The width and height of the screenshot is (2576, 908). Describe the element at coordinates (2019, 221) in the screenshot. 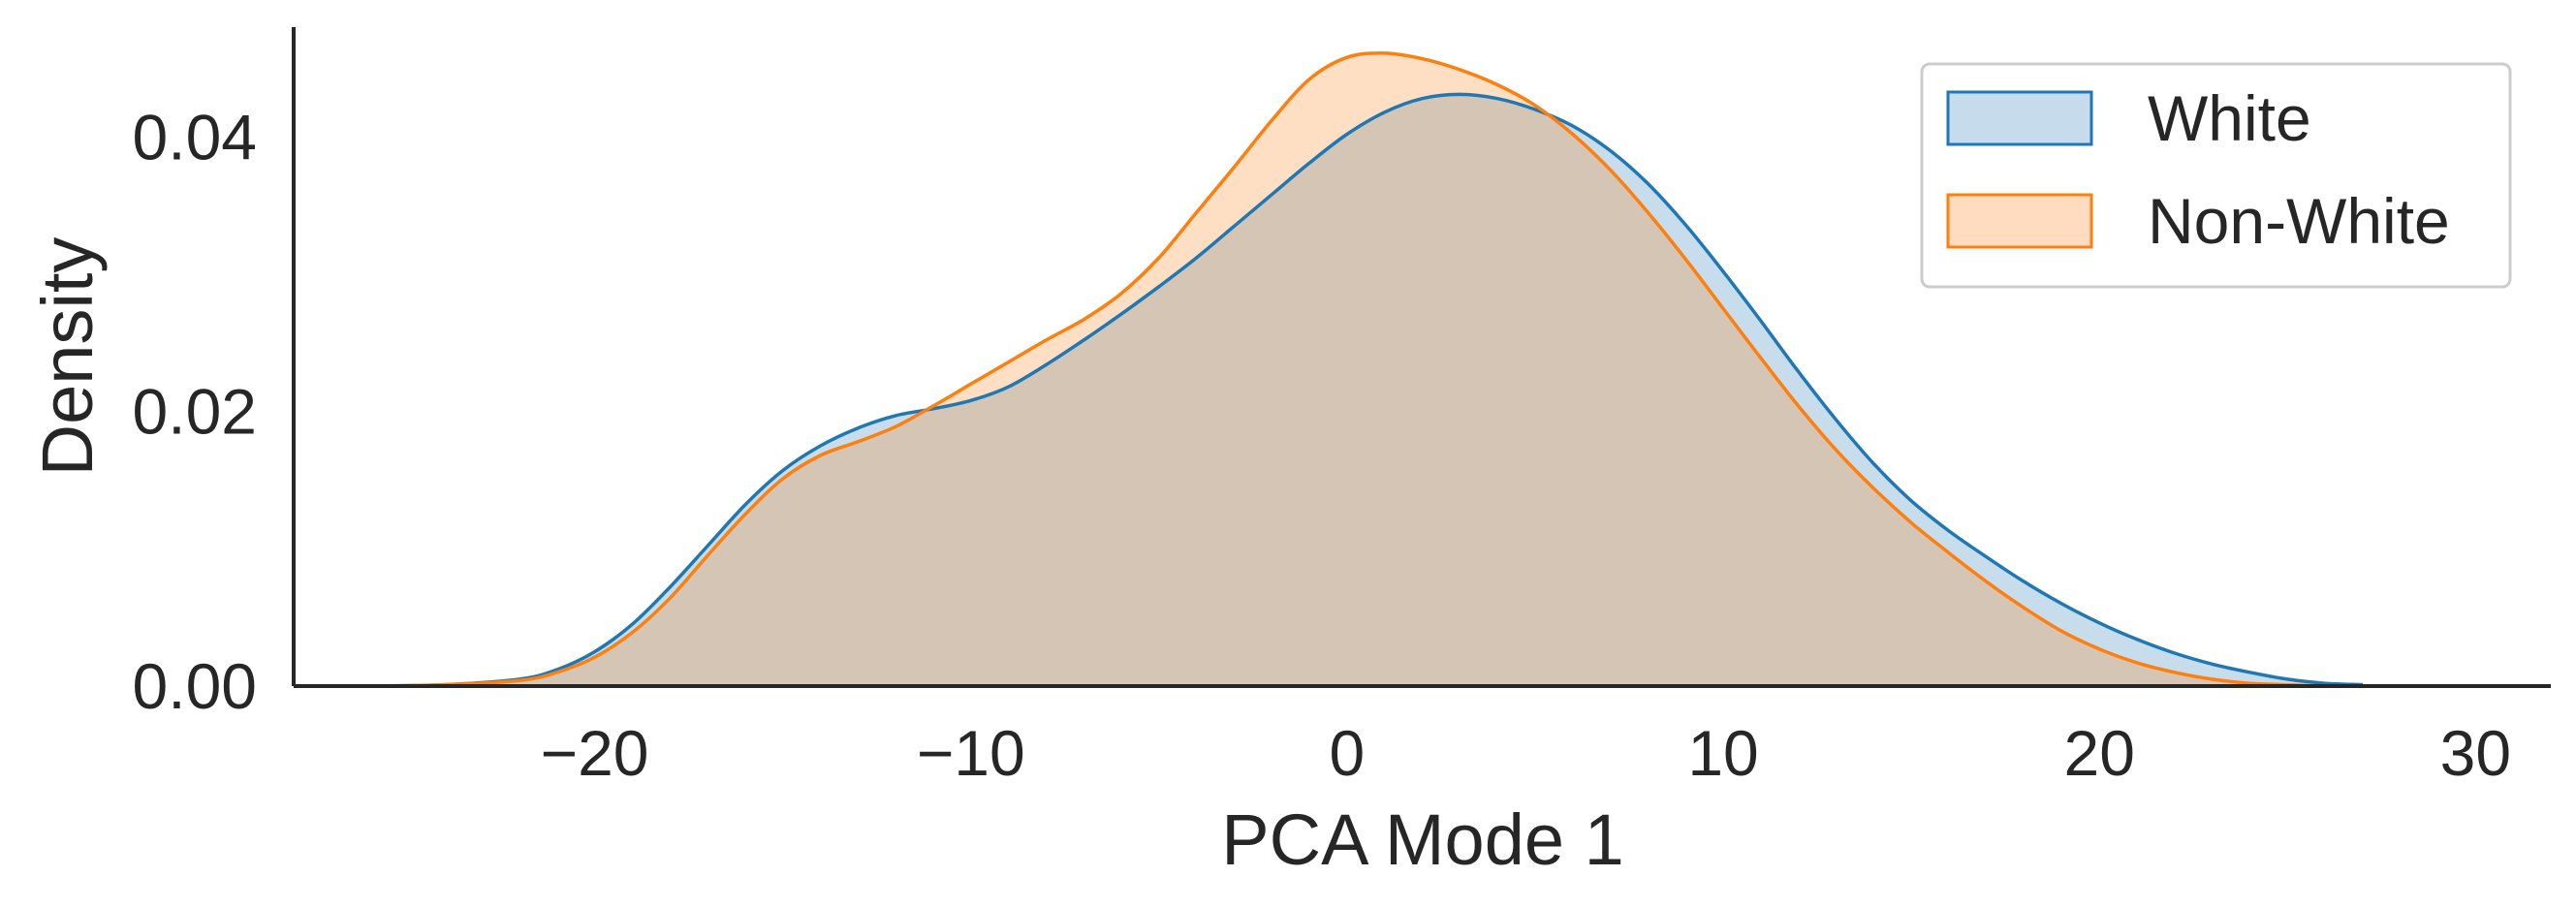

I see `legend-swatch-non-white` at that location.